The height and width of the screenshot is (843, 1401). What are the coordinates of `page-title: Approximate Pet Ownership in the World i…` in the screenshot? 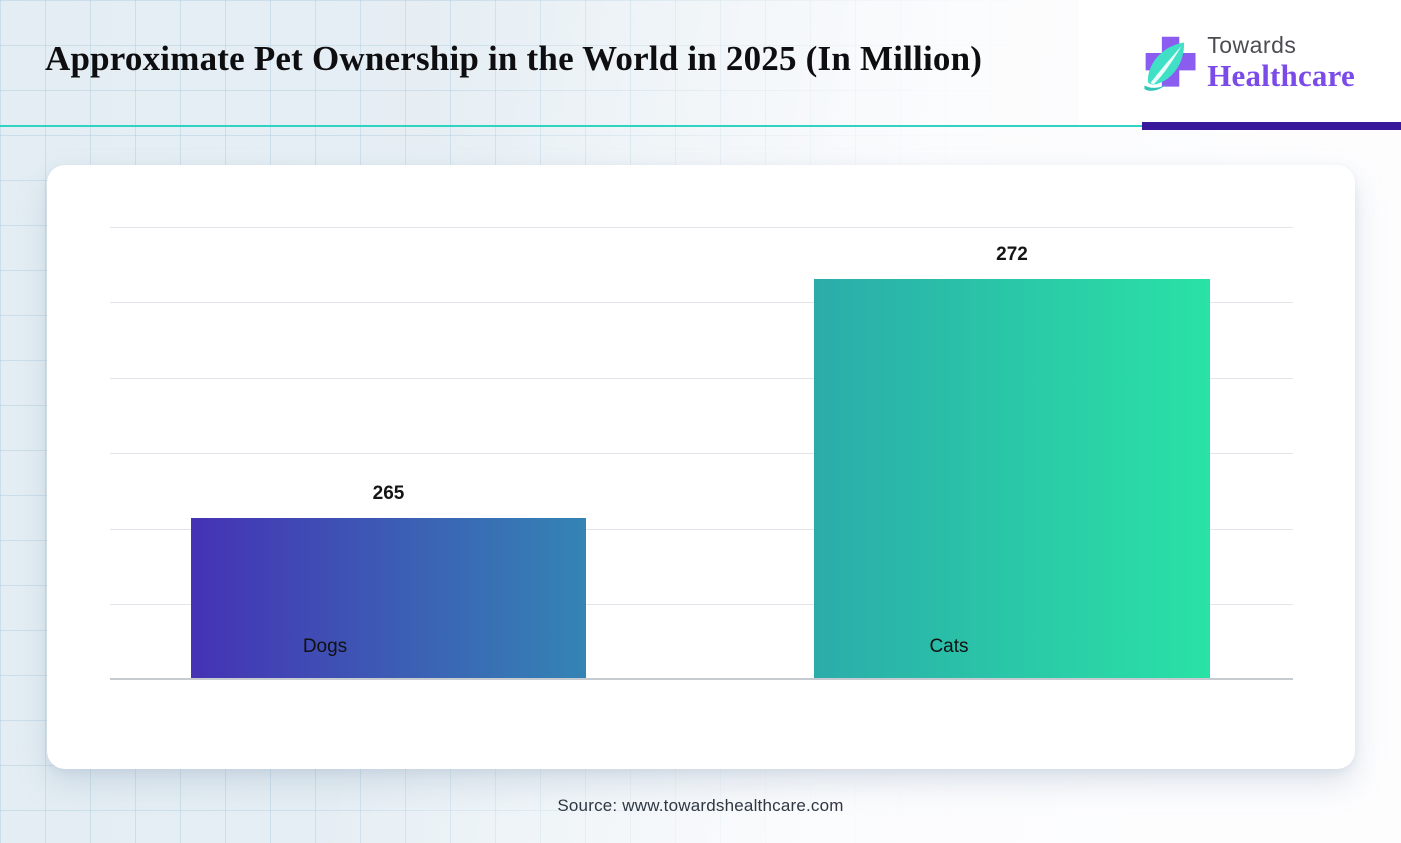 It's located at (514, 58).